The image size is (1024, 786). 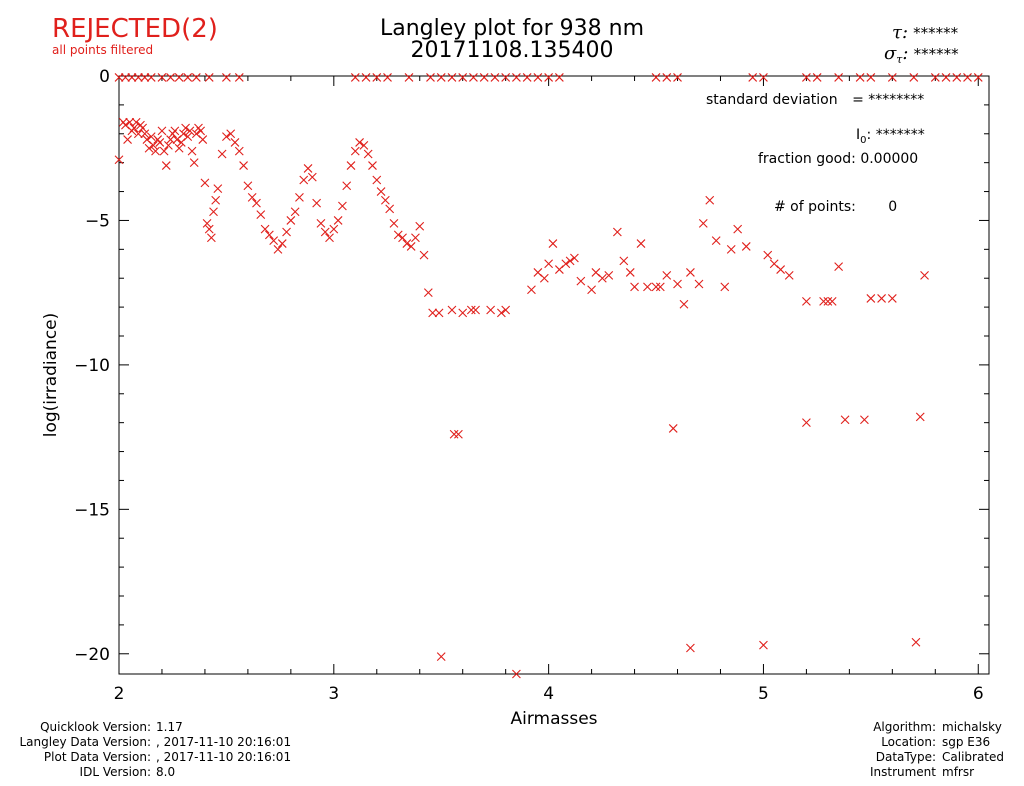 What do you see at coordinates (936, 33) in the screenshot?
I see `tau-value: ******` at bounding box center [936, 33].